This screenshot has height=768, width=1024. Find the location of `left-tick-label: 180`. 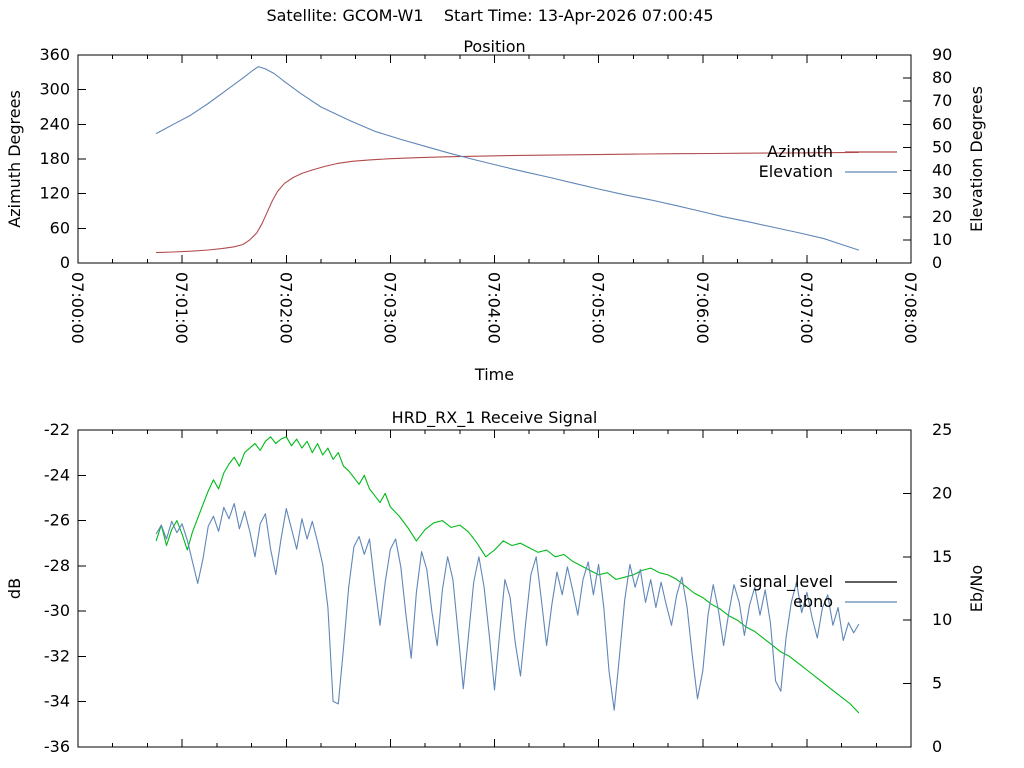

left-tick-label: 180 is located at coordinates (54, 158).